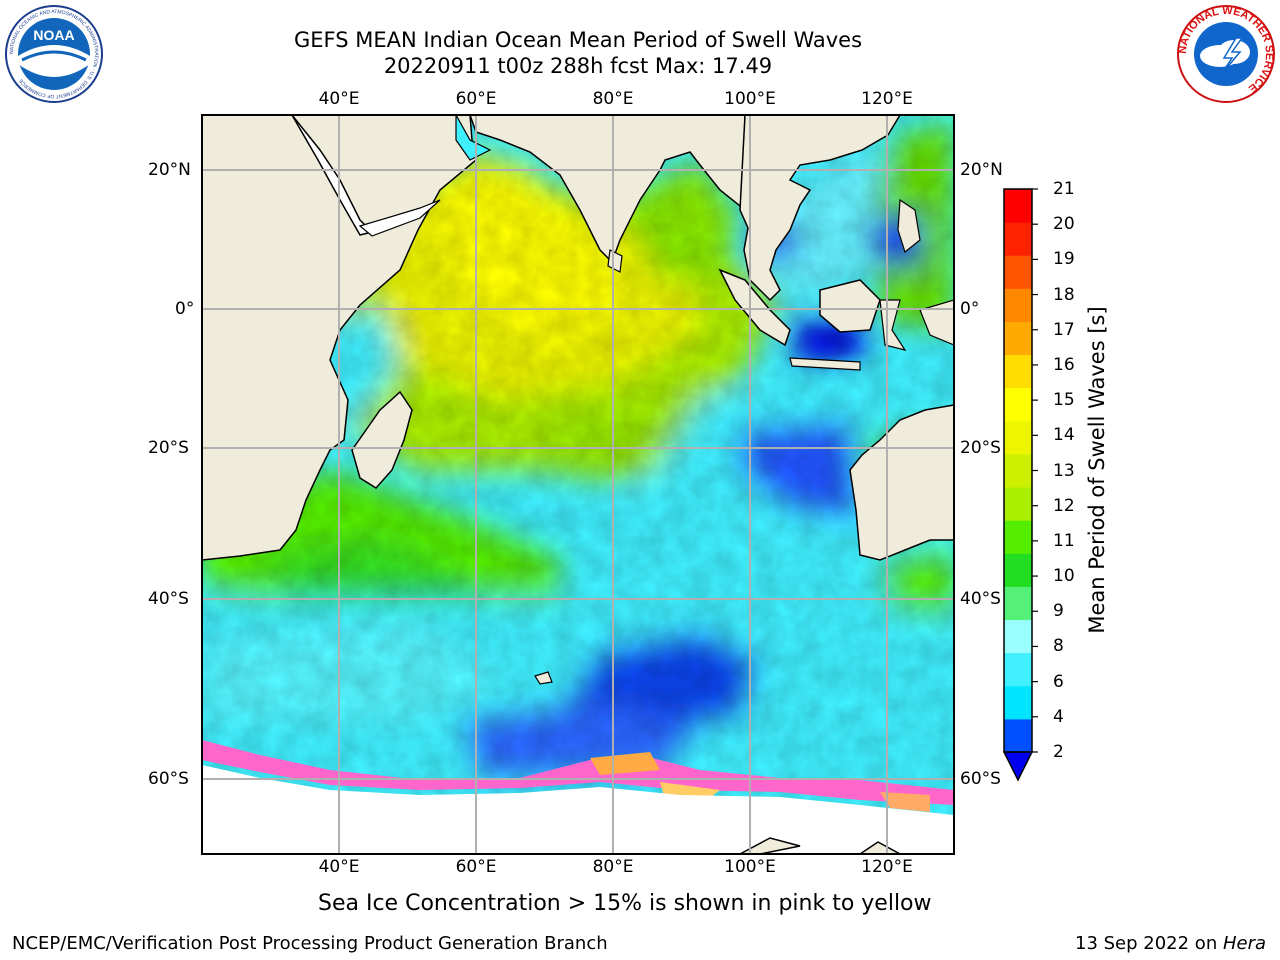 The height and width of the screenshot is (960, 1280). I want to click on colorbar-tick-label: 15, so click(1064, 400).